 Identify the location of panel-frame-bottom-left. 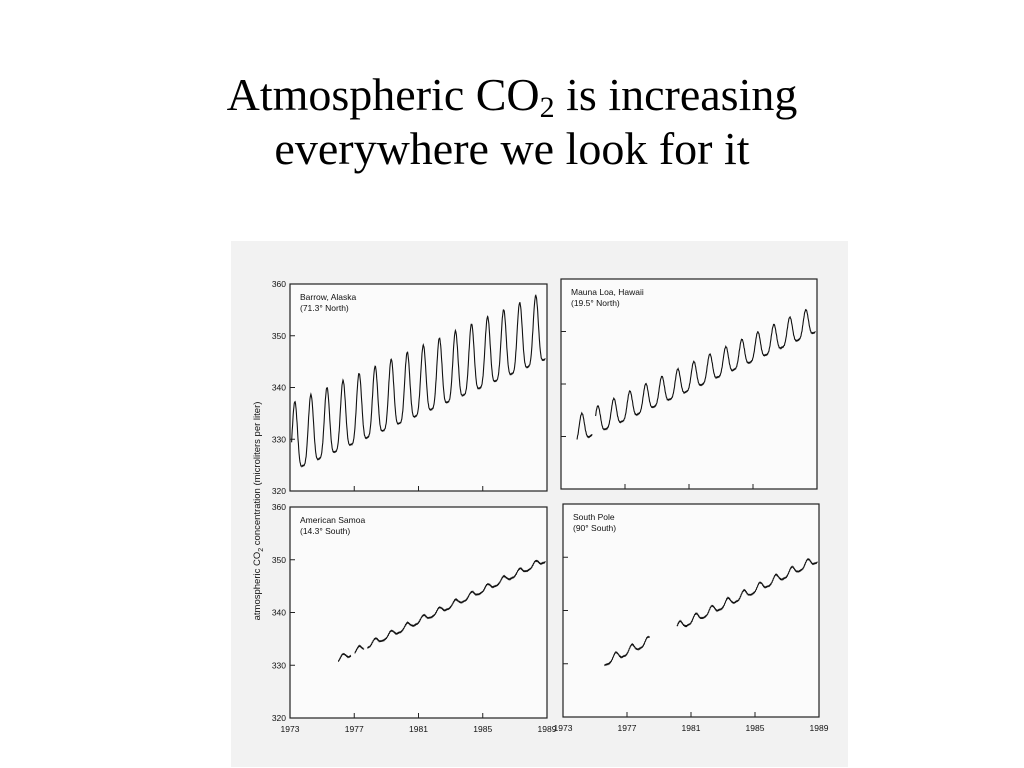
(418, 612).